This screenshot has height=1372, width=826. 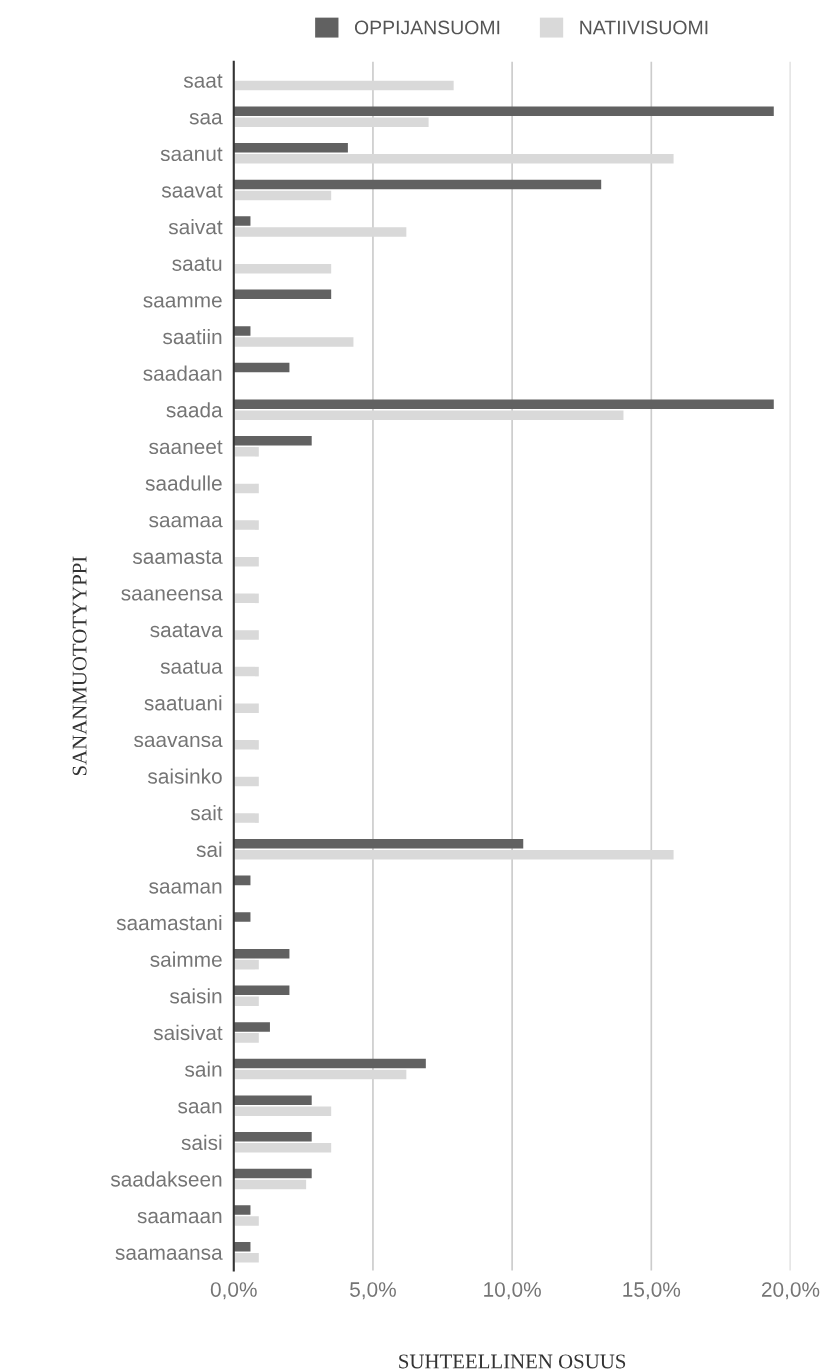 I want to click on y-tick-label: saavansa, so click(x=178, y=741).